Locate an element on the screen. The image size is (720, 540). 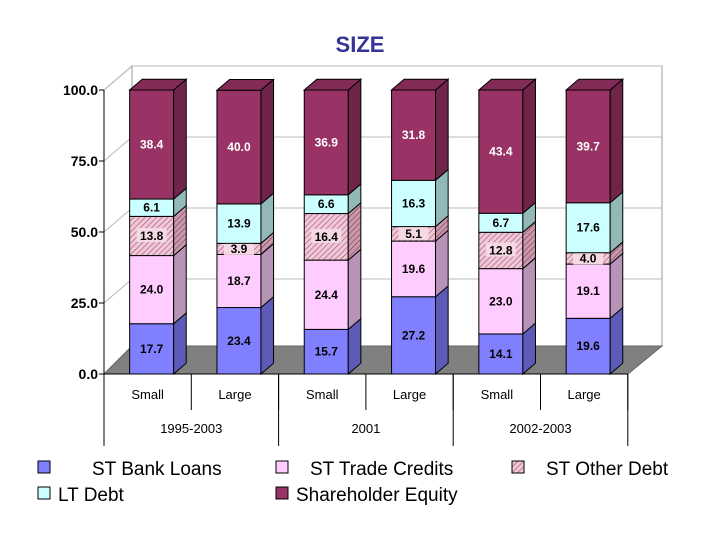
data-label: 6.7 is located at coordinates (501, 223).